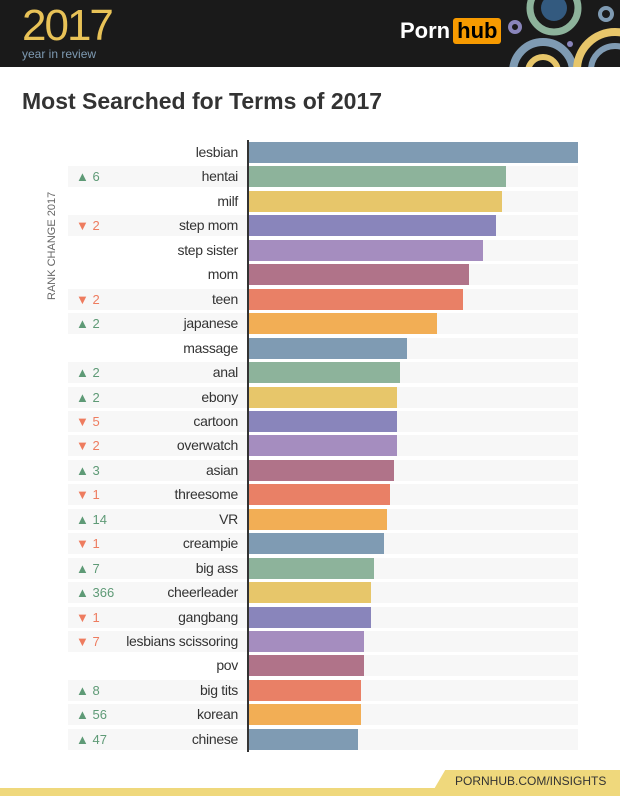 This screenshot has width=620, height=796. Describe the element at coordinates (202, 101) in the screenshot. I see `chart-title: Most Searched for Terms of 2017` at that location.